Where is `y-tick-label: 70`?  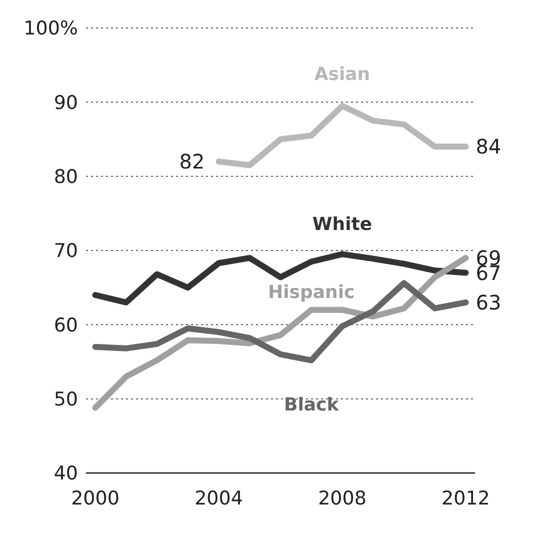 y-tick-label: 70 is located at coordinates (66, 251).